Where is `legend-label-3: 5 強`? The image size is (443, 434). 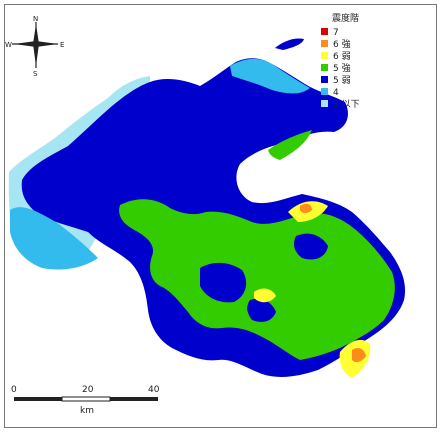 legend-label-3: 5 強 is located at coordinates (342, 68).